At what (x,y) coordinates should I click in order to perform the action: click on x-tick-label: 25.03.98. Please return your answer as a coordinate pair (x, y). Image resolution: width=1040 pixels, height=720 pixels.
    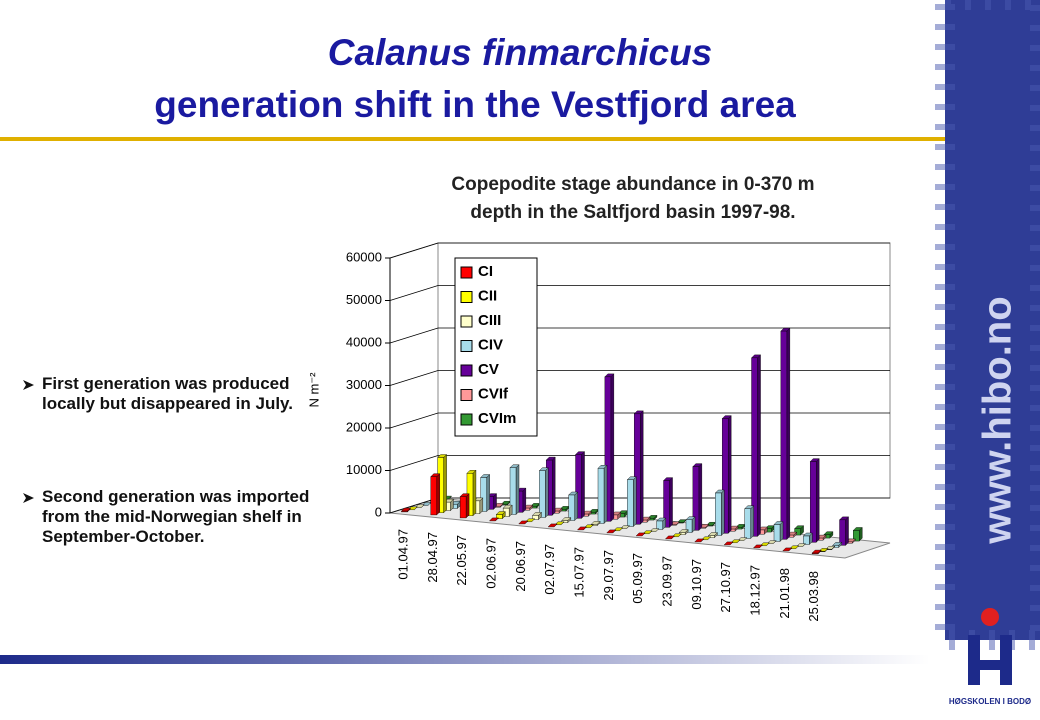
    Looking at the image, I should click on (813, 596).